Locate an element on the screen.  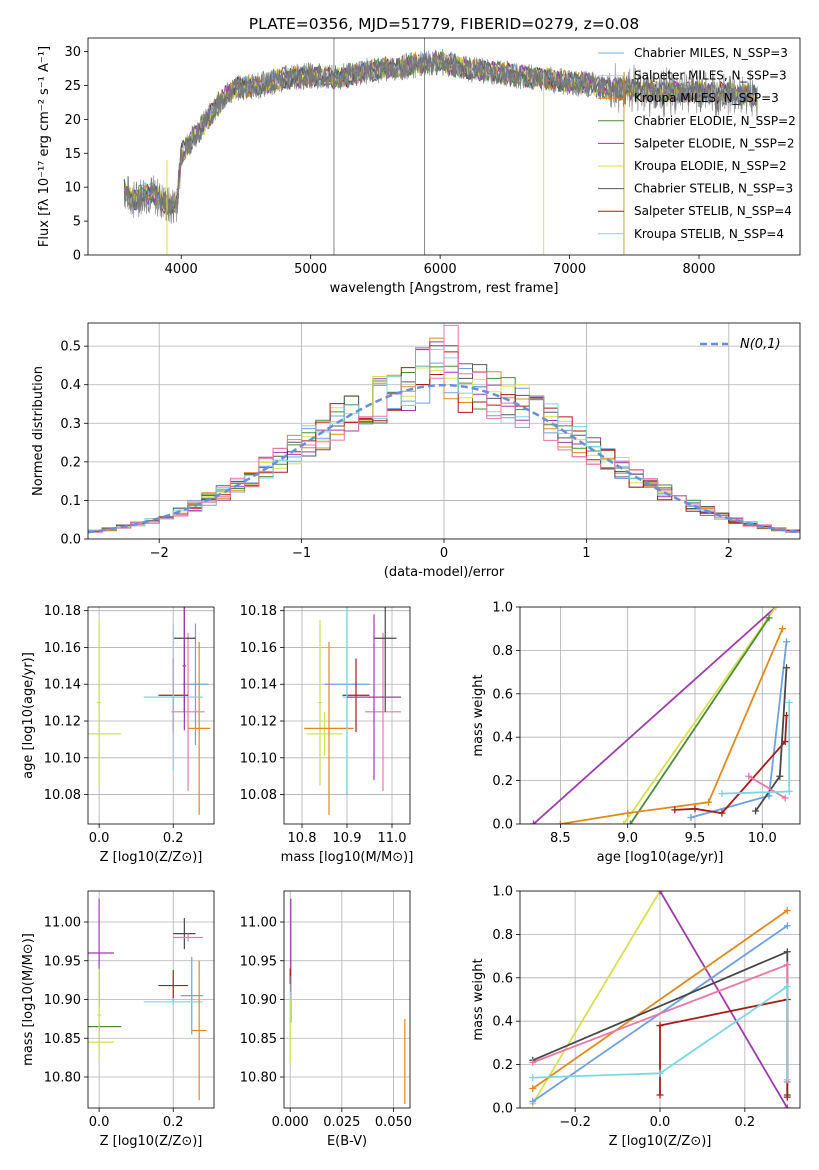
x-tick-label: 2 is located at coordinates (729, 553).